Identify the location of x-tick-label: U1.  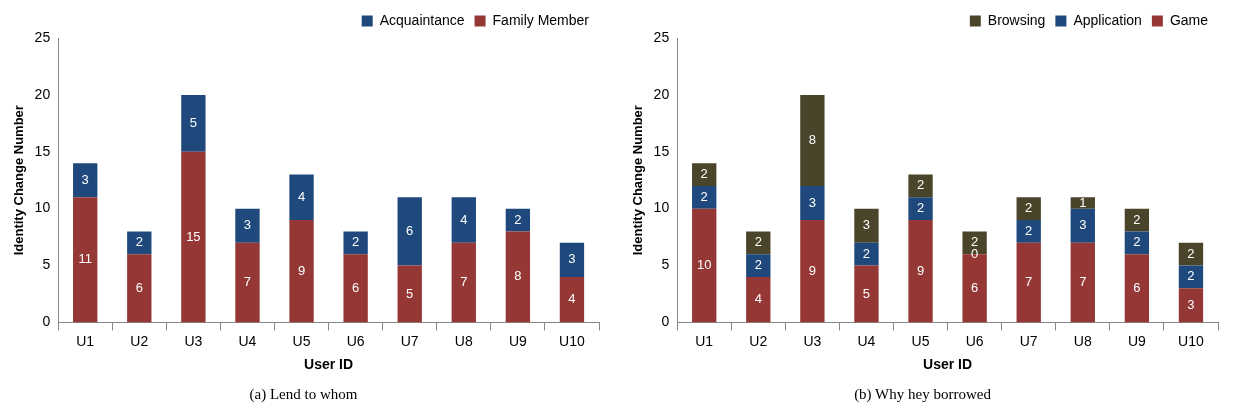
(704, 340).